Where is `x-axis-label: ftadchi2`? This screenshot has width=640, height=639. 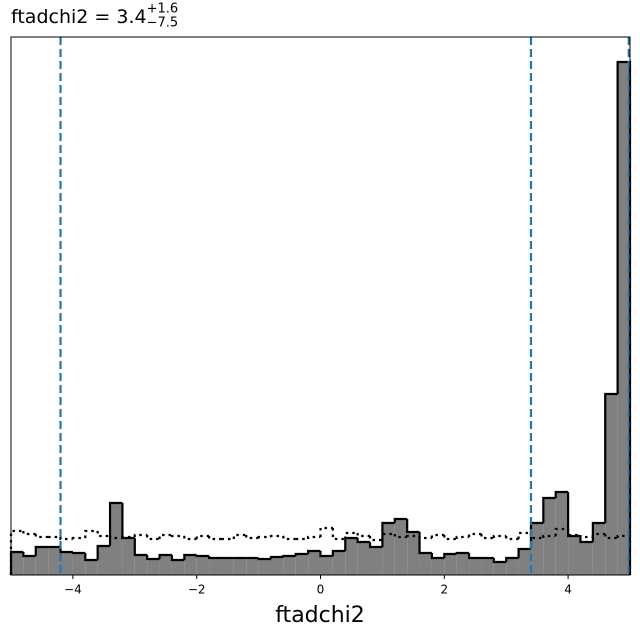 x-axis-label: ftadchi2 is located at coordinates (320, 615).